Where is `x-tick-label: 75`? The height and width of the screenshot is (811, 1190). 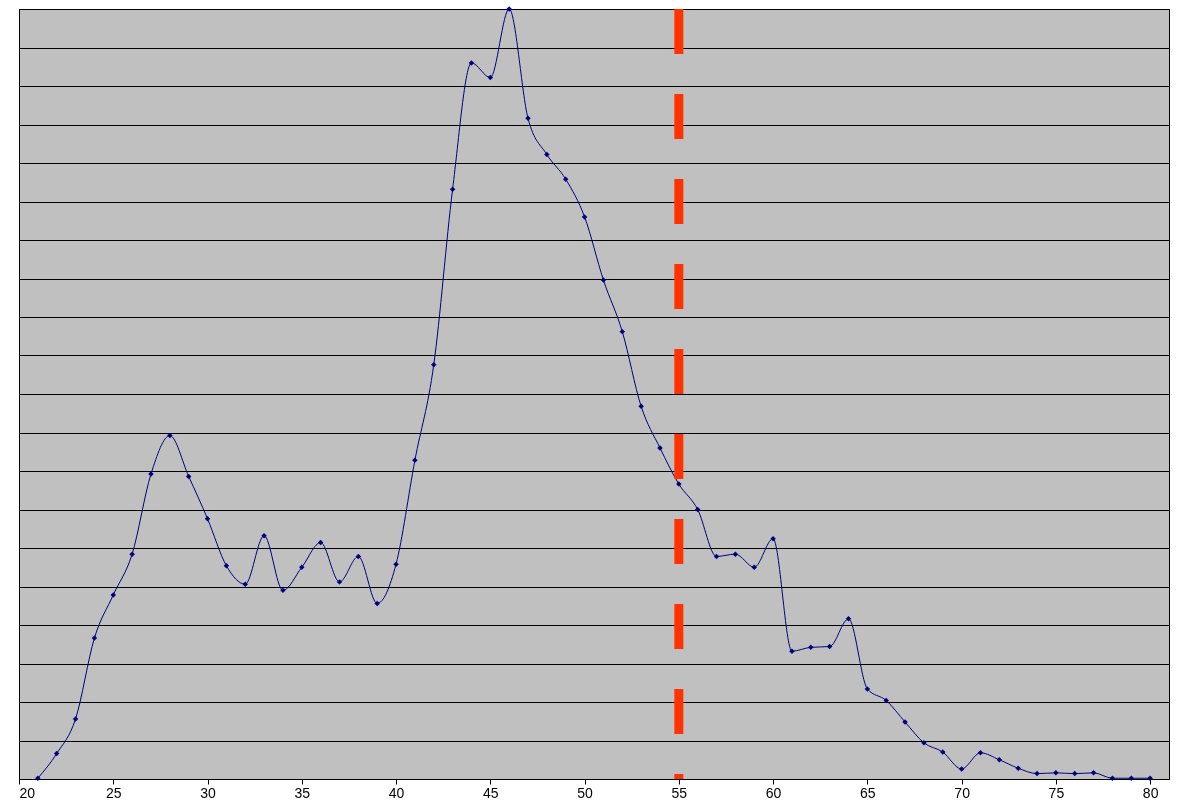
x-tick-label: 75 is located at coordinates (1056, 792).